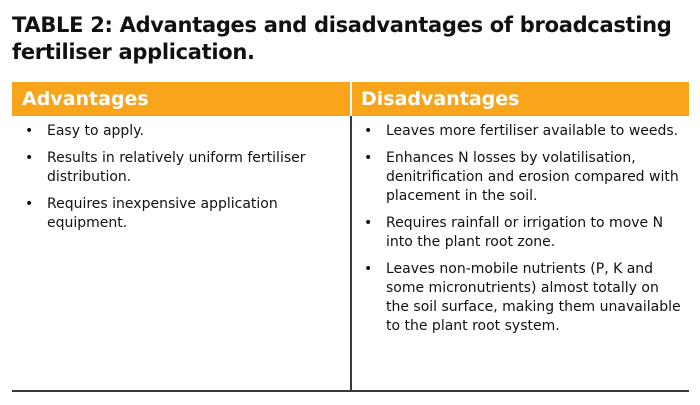 The image size is (700, 405). I want to click on list-item-text: Easy to apply., so click(95, 131).